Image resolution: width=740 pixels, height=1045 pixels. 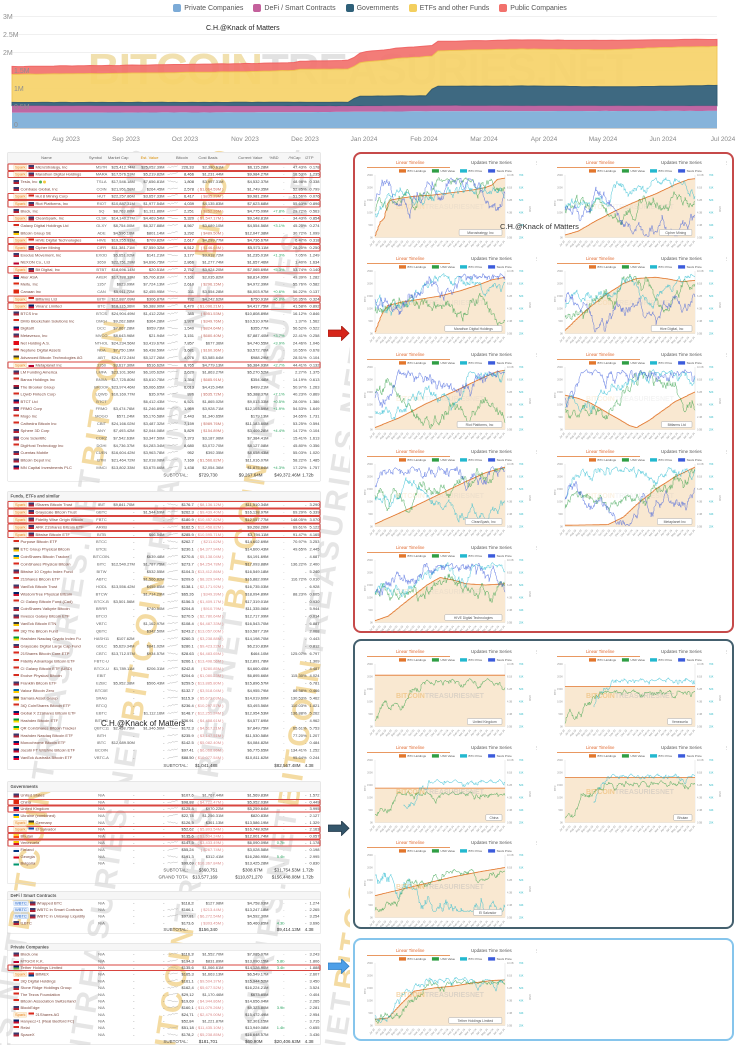 I want to click on svg-text: 2.4B, so click(x=509, y=610).